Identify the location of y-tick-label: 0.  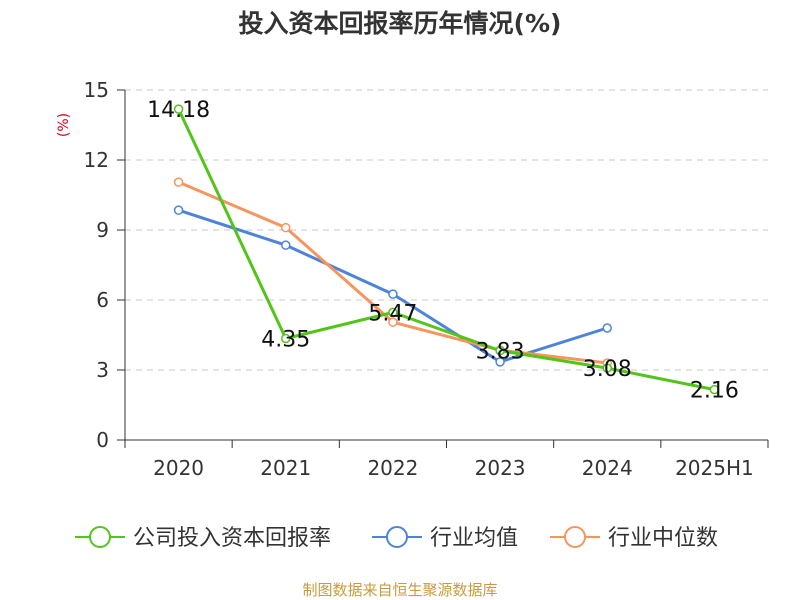
(102, 440).